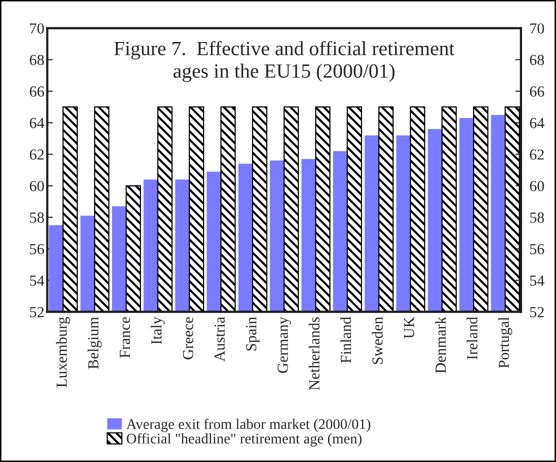 The height and width of the screenshot is (462, 556). Describe the element at coordinates (537, 281) in the screenshot. I see `y2-tick-label: 54` at that location.